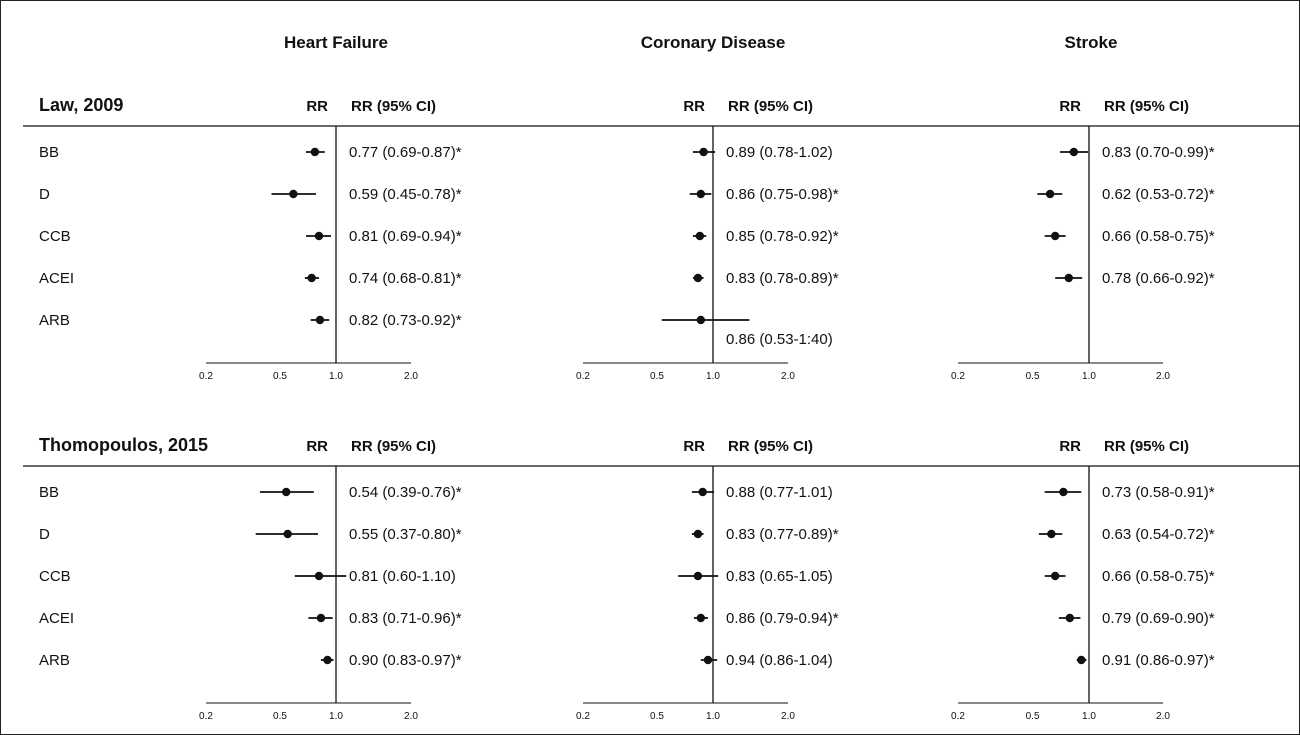 Image resolution: width=1300 pixels, height=735 pixels. Describe the element at coordinates (405, 194) in the screenshot. I see `rr-ci-value: 0.59 (0.45-0.78)*` at that location.